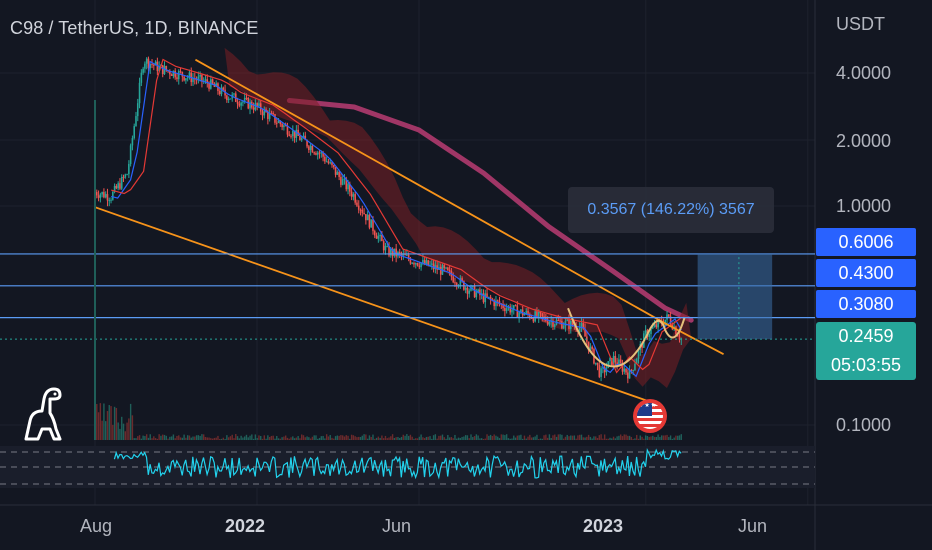 The height and width of the screenshot is (550, 932). What do you see at coordinates (245, 526) in the screenshot?
I see `time-axis-label: 2022` at bounding box center [245, 526].